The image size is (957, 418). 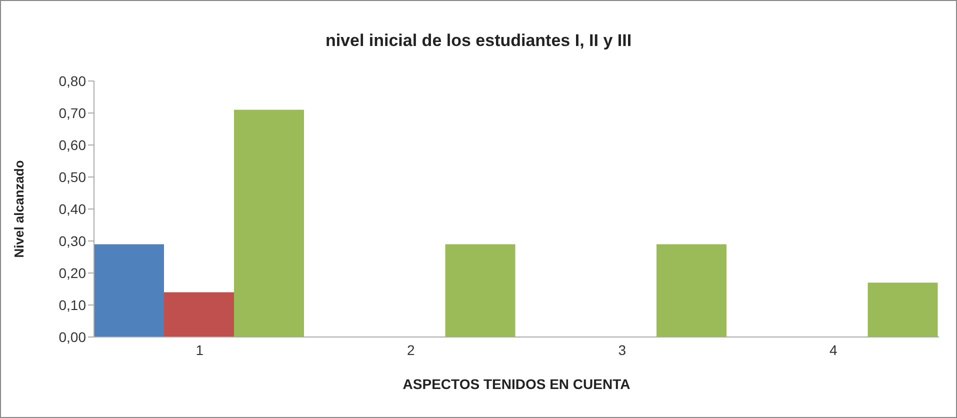 What do you see at coordinates (72, 176) in the screenshot?
I see `y-tick-label: 0,50` at bounding box center [72, 176].